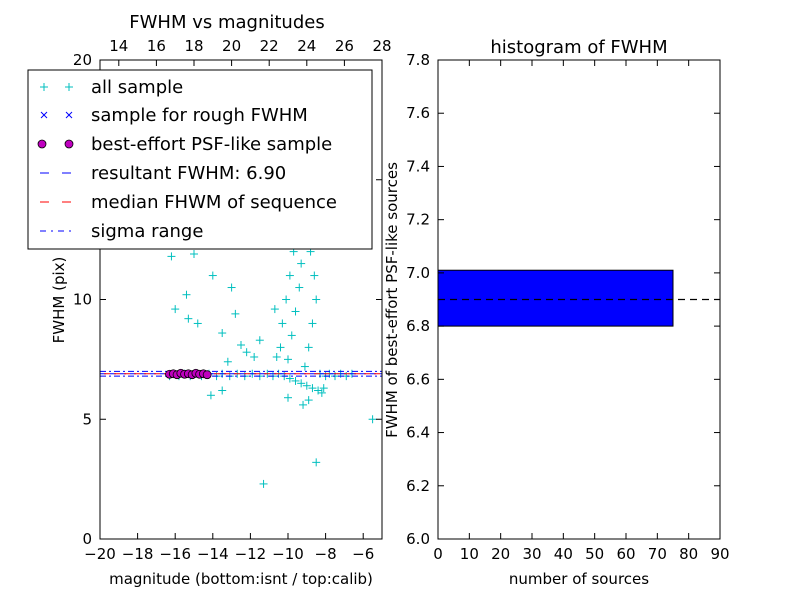 This screenshot has height=604, width=800. Describe the element at coordinates (207, 375) in the screenshot. I see `psf-point` at that location.